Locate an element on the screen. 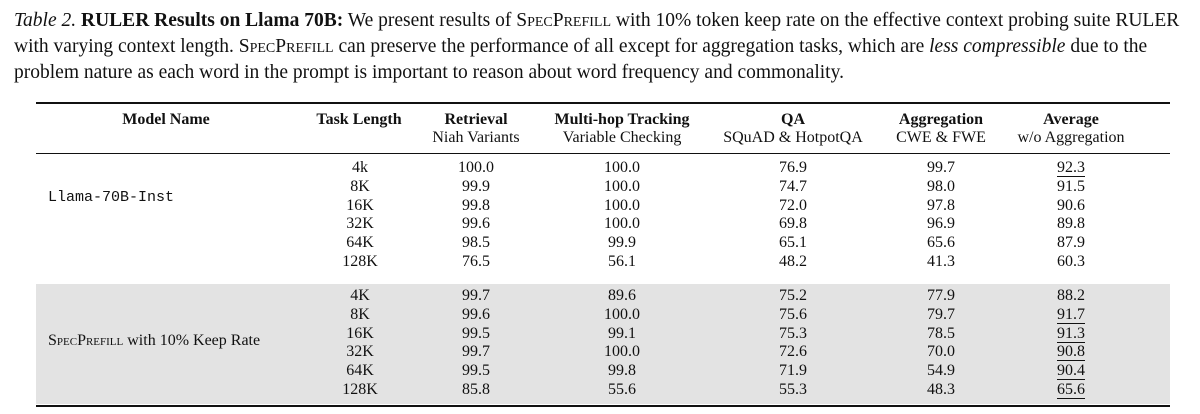  header-aggregation: Aggregation CWE & FWE is located at coordinates (941, 128).